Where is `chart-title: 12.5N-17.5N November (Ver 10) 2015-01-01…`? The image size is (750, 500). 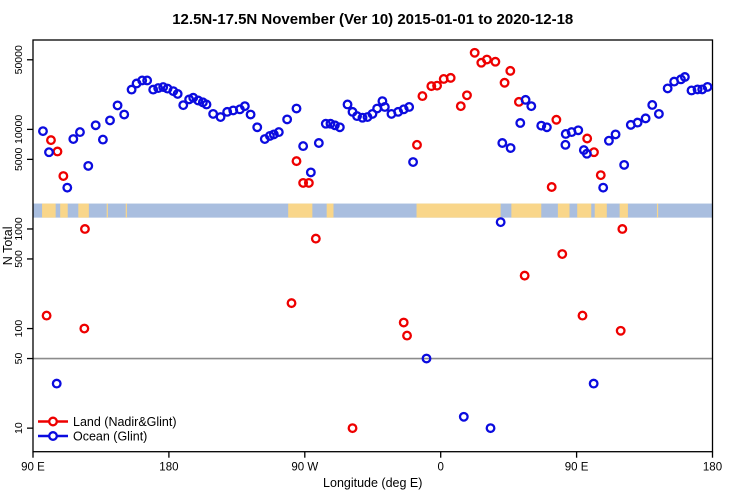 chart-title: 12.5N-17.5N November (Ver 10) 2015-01-01… is located at coordinates (372, 19).